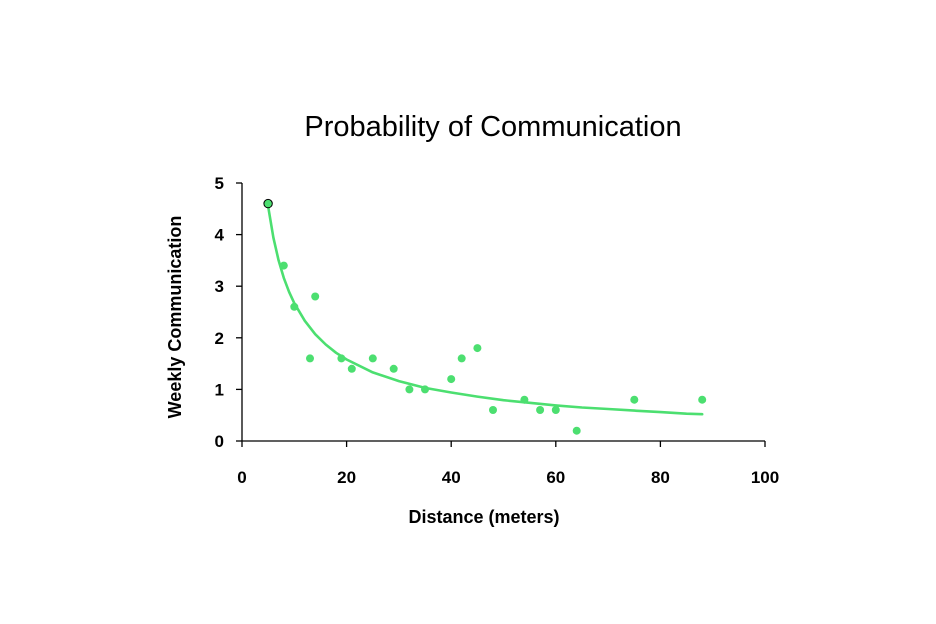 This screenshot has width=936, height=624. I want to click on x-axis-label: Distance (meters), so click(483, 517).